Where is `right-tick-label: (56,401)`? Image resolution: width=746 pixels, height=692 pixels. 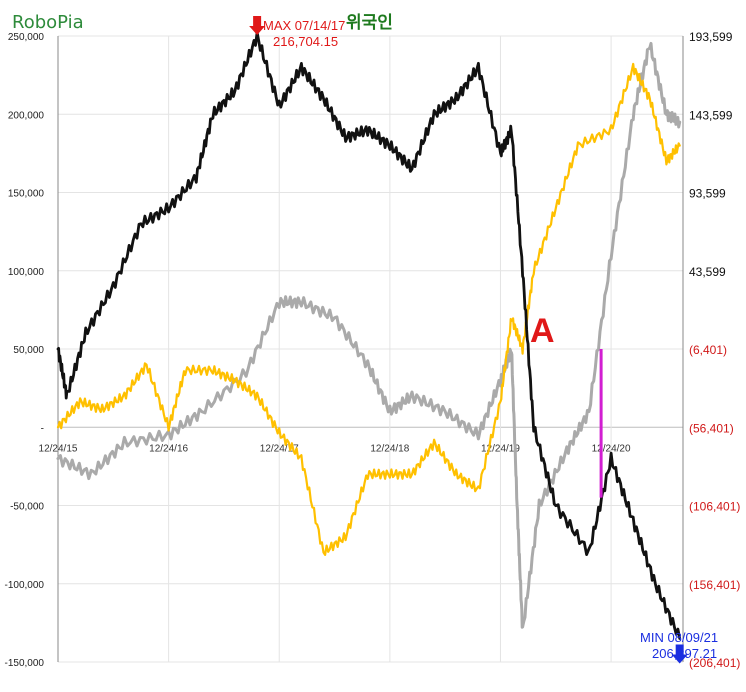
right-tick-label: (56,401) is located at coordinates (711, 428).